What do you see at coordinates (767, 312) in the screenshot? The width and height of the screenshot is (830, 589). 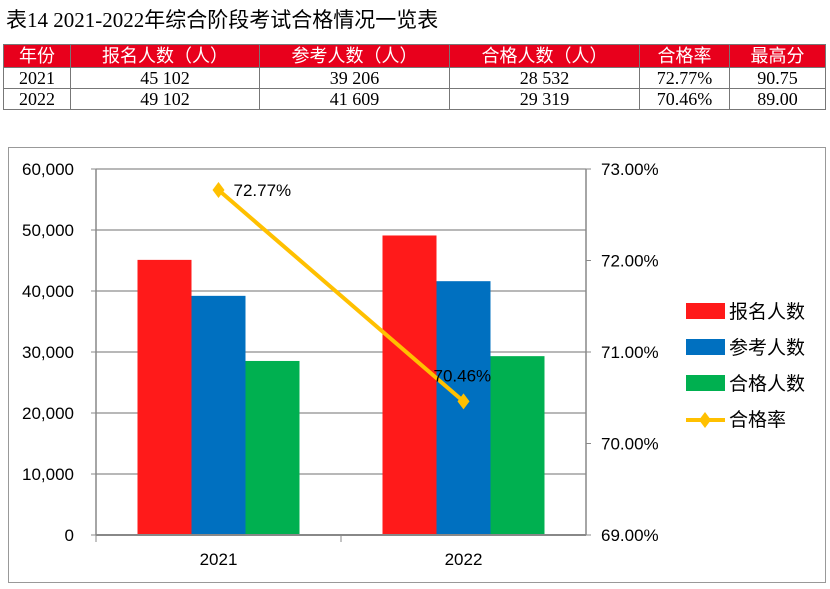 I see `legend-label: 报名人数` at bounding box center [767, 312].